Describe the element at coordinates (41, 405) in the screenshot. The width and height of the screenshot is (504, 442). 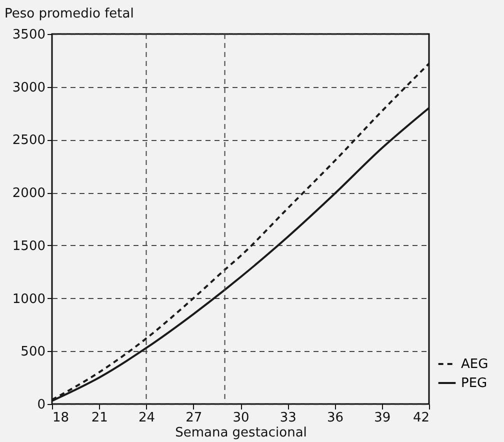
I see `y-tick-label: 0` at that location.